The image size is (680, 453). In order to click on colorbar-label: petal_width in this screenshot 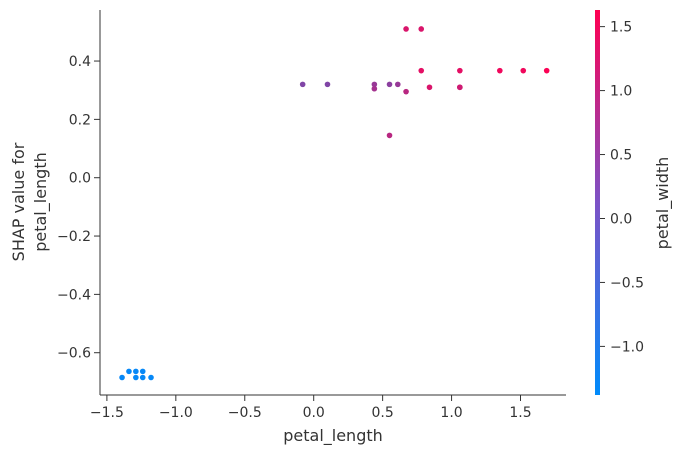, I will do `click(663, 203)`.